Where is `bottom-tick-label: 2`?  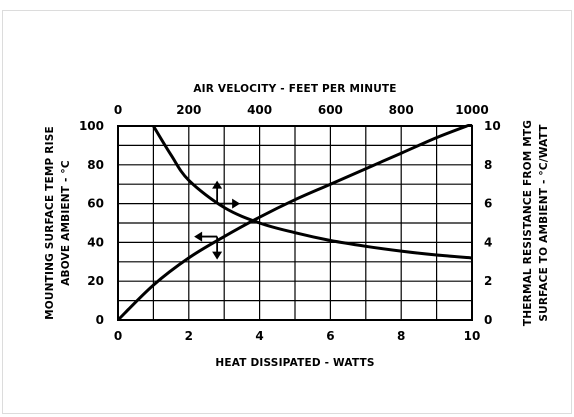
bottom-tick-label: 2 is located at coordinates (189, 336).